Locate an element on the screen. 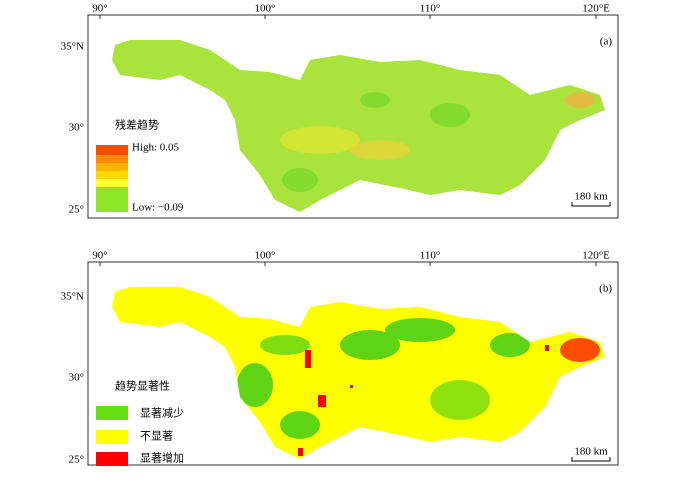  panel-label: (a) is located at coordinates (606, 42).